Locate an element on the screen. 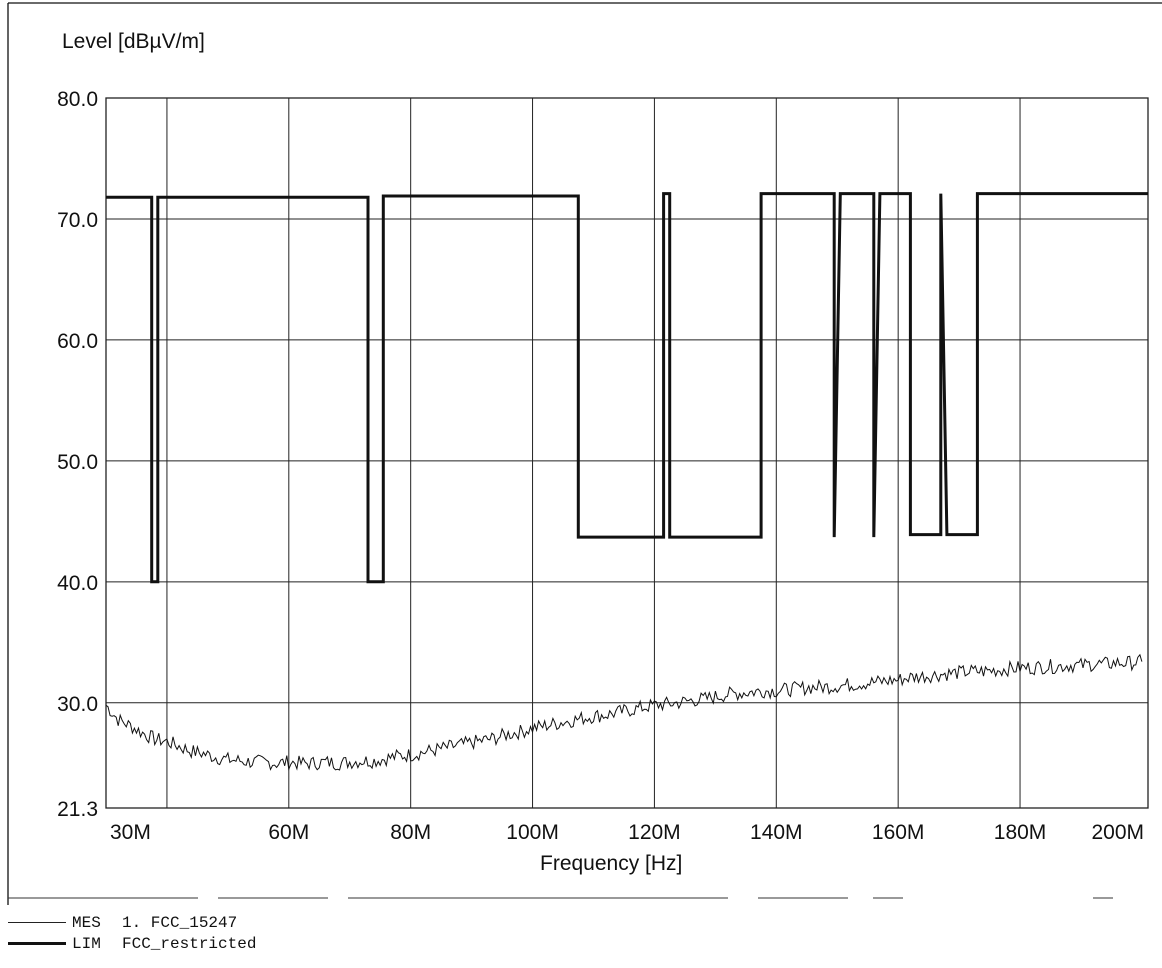 This screenshot has width=1162, height=968. series-line-measurement is located at coordinates (624, 712).